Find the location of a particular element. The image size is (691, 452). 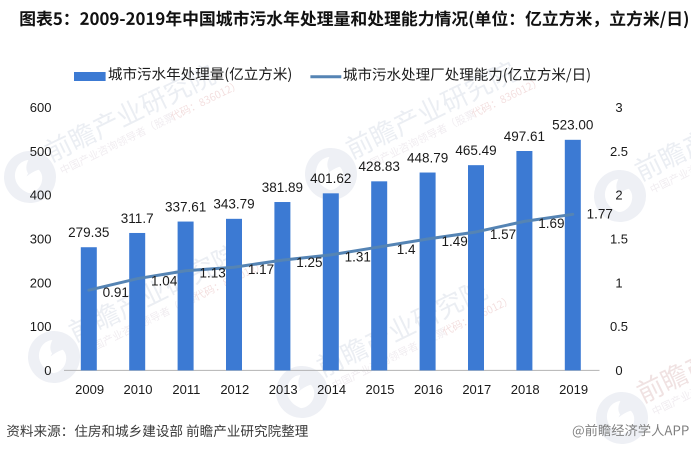

svg-text: 3 is located at coordinates (618, 107).